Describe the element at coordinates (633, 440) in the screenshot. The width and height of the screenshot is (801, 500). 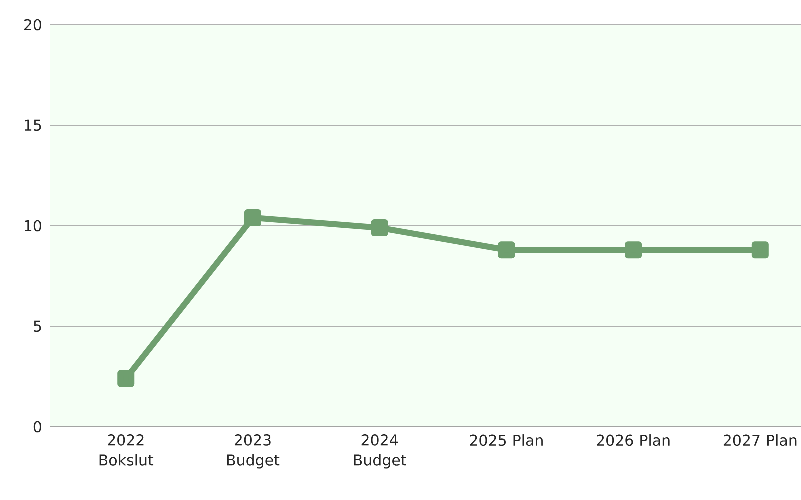
I see `x-tick-label: 2026 Plan` at that location.